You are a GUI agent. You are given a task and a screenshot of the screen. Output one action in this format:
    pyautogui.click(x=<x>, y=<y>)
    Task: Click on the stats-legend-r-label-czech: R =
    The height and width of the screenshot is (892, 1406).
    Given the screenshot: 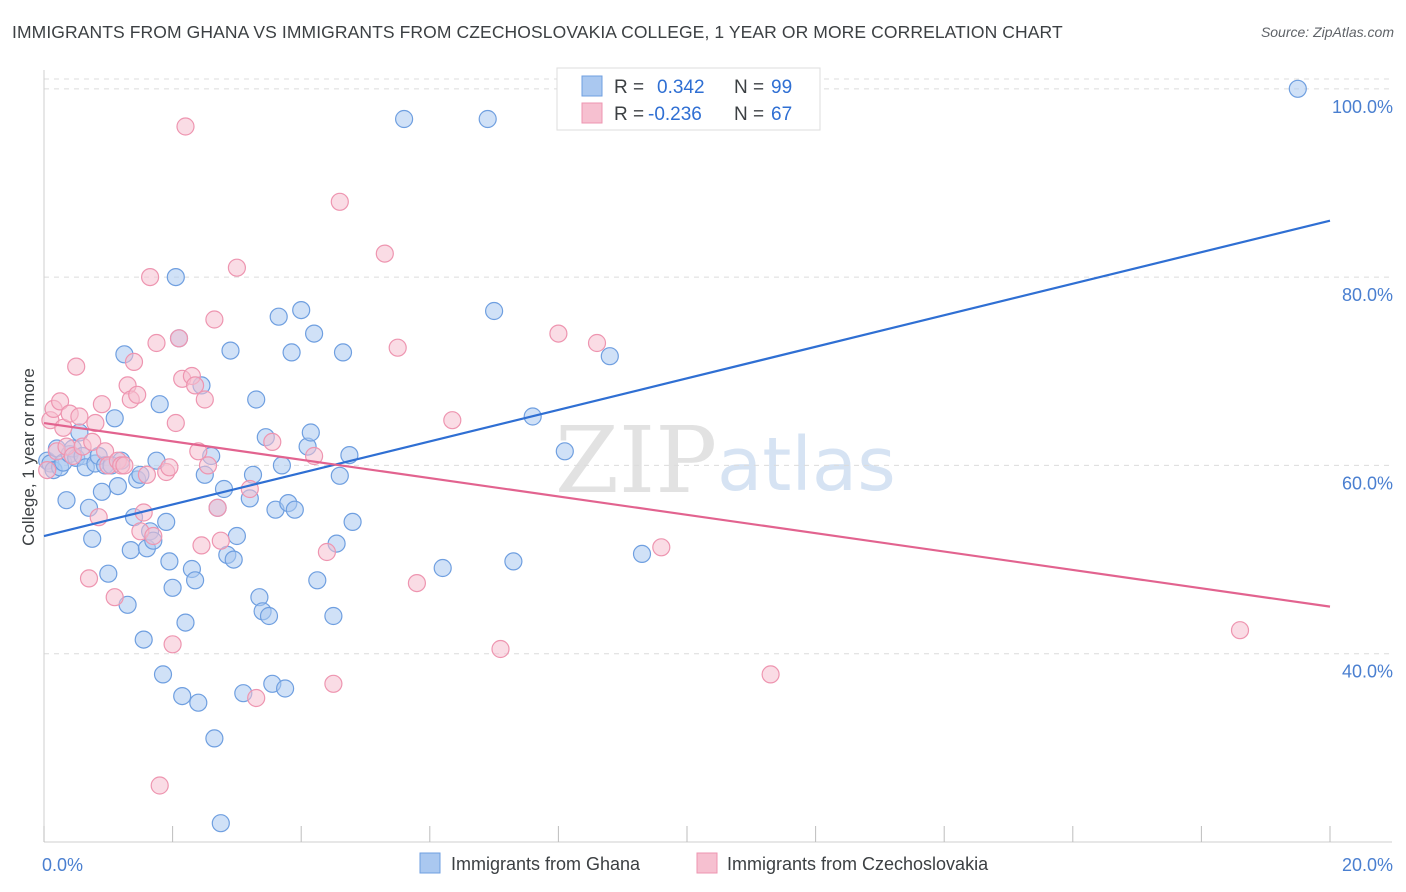 What is the action you would take?
    pyautogui.click(x=629, y=114)
    